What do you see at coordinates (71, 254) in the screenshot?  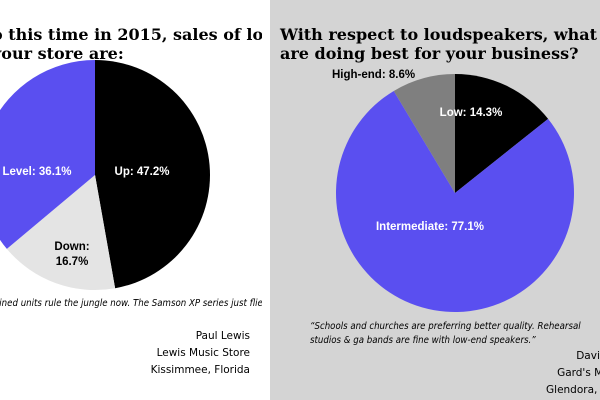 I see `sales-label-down: Down: 16.7%` at bounding box center [71, 254].